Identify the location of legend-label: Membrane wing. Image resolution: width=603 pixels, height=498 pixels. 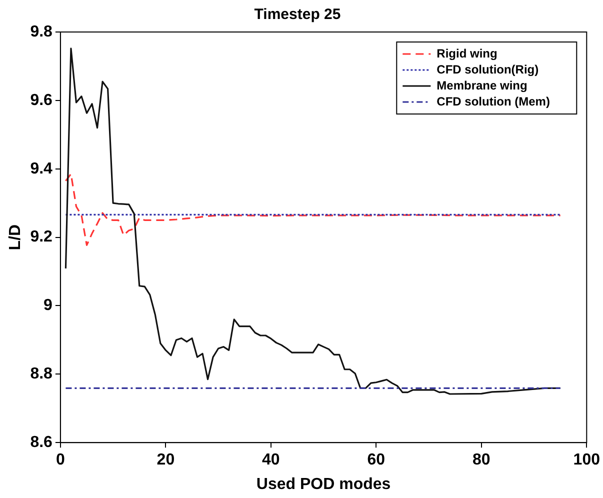
(482, 85).